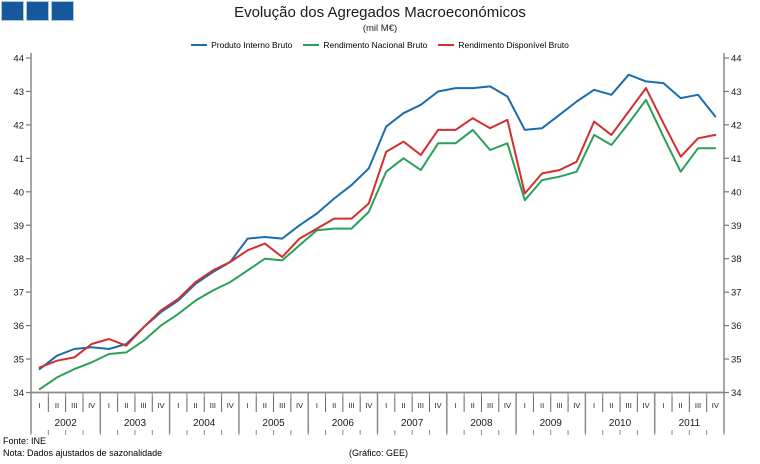 The height and width of the screenshot is (464, 760). Describe the element at coordinates (736, 393) in the screenshot. I see `y-tick-label-right: 34` at that location.